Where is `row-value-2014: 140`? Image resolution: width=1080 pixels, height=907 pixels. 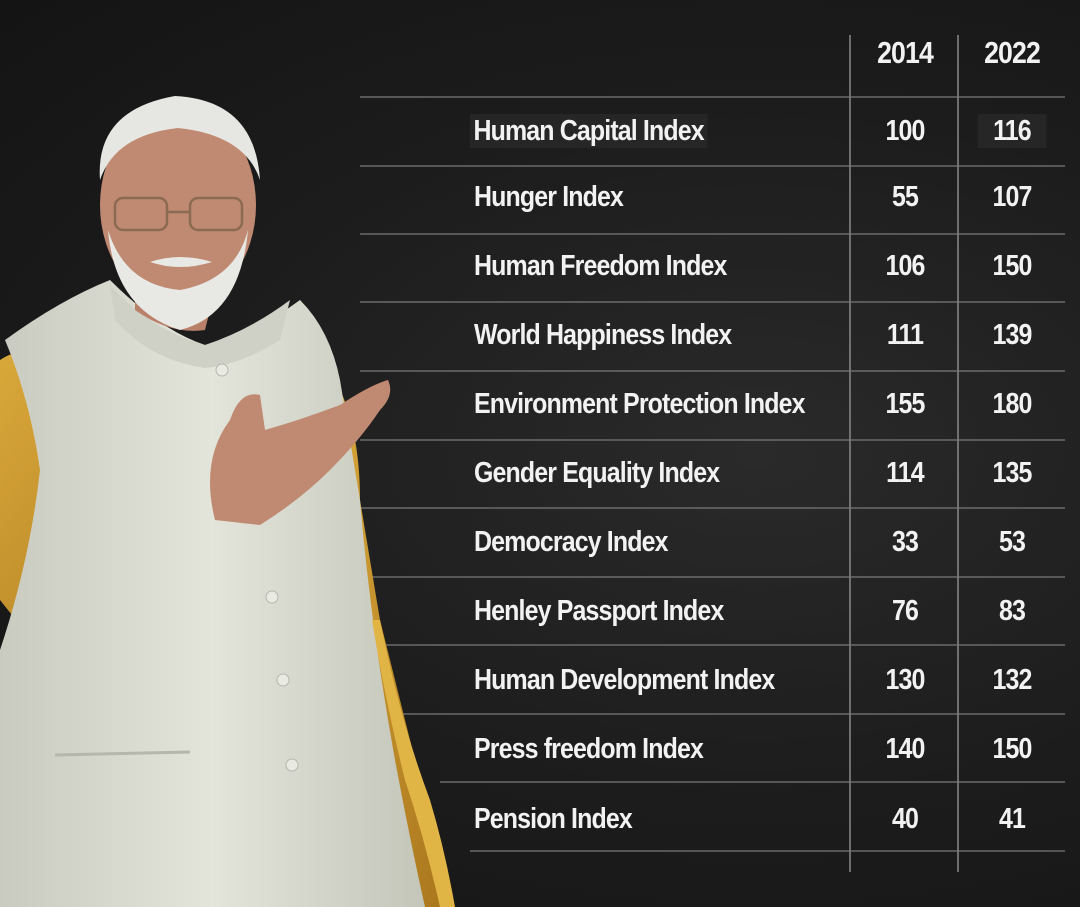
row-value-2014: 140 is located at coordinates (905, 749).